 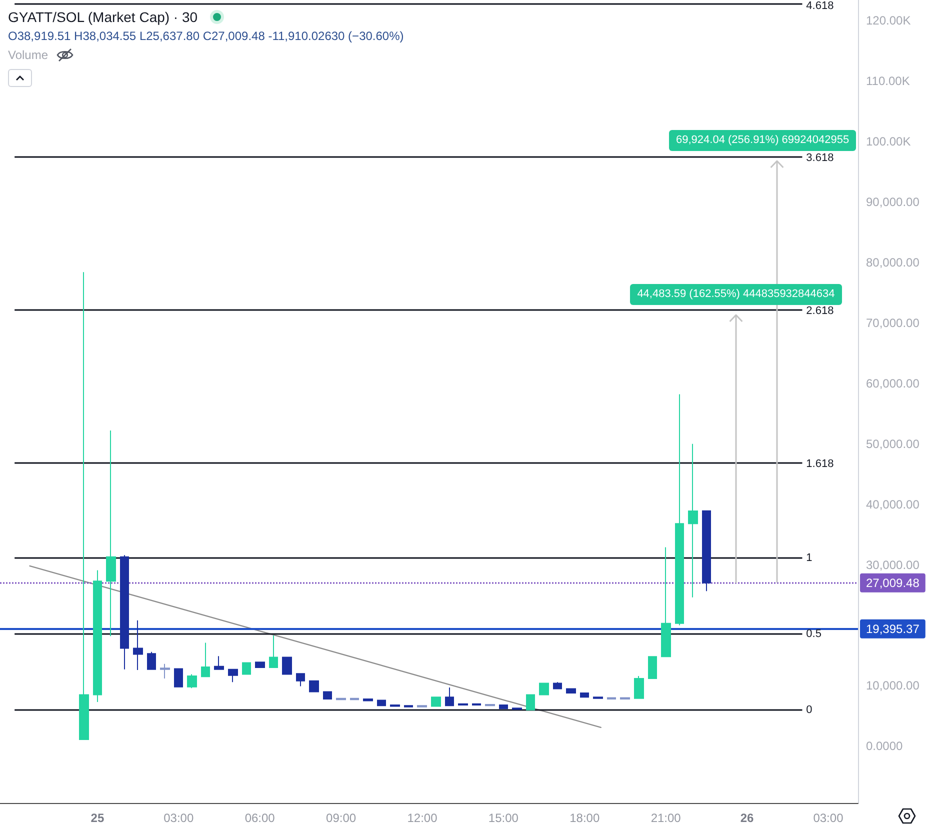 I want to click on annotation: Volume, so click(x=28, y=55).